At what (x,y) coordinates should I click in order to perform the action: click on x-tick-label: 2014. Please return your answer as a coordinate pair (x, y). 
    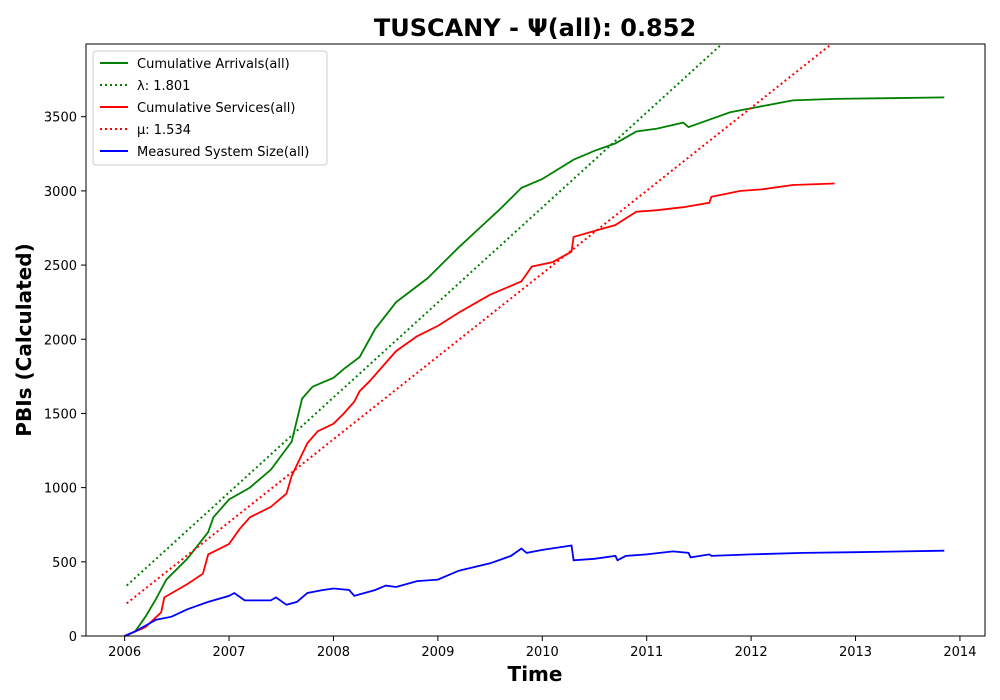
    Looking at the image, I should click on (959, 652).